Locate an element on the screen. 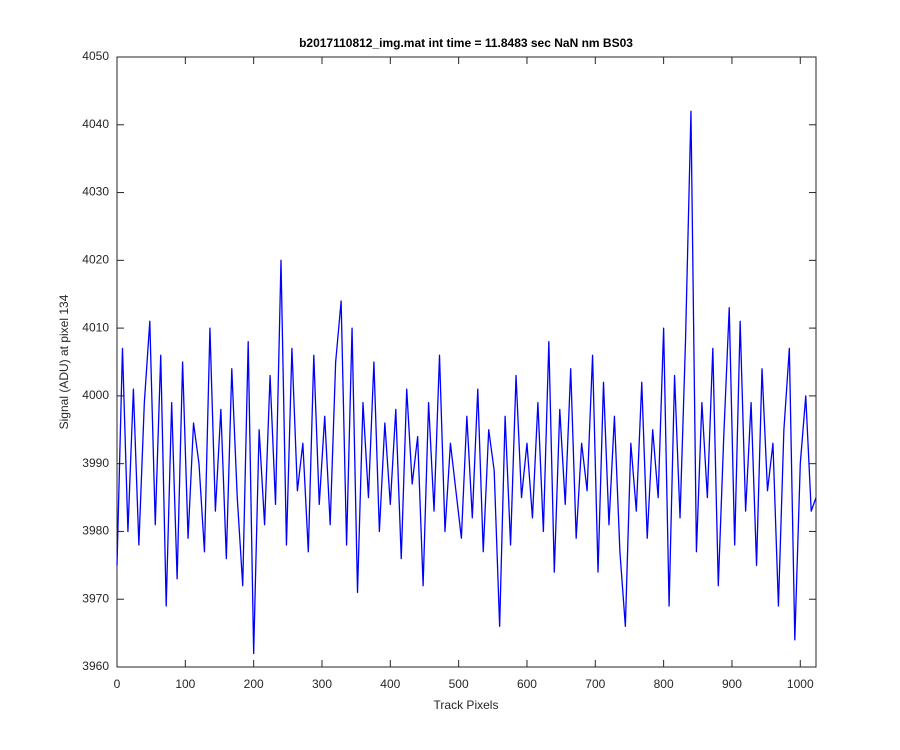 The height and width of the screenshot is (750, 900). x-tick-label: 200 is located at coordinates (254, 684).